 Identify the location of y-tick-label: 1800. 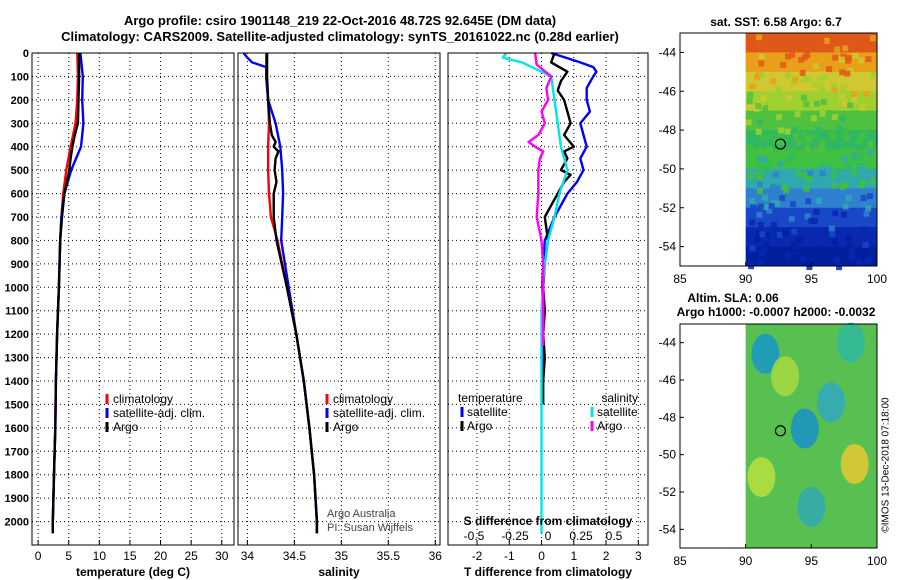
(17, 476).